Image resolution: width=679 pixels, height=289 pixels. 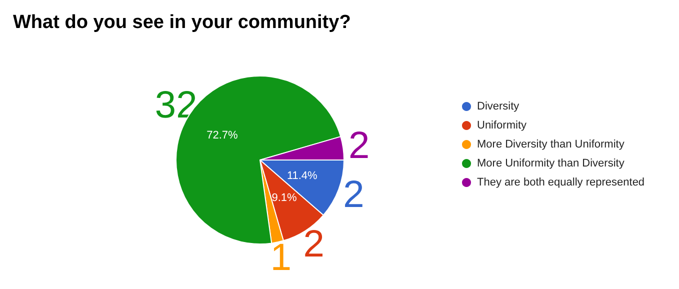 What do you see at coordinates (551, 164) in the screenshot?
I see `legend-label: More Uniformity than Diversity` at bounding box center [551, 164].